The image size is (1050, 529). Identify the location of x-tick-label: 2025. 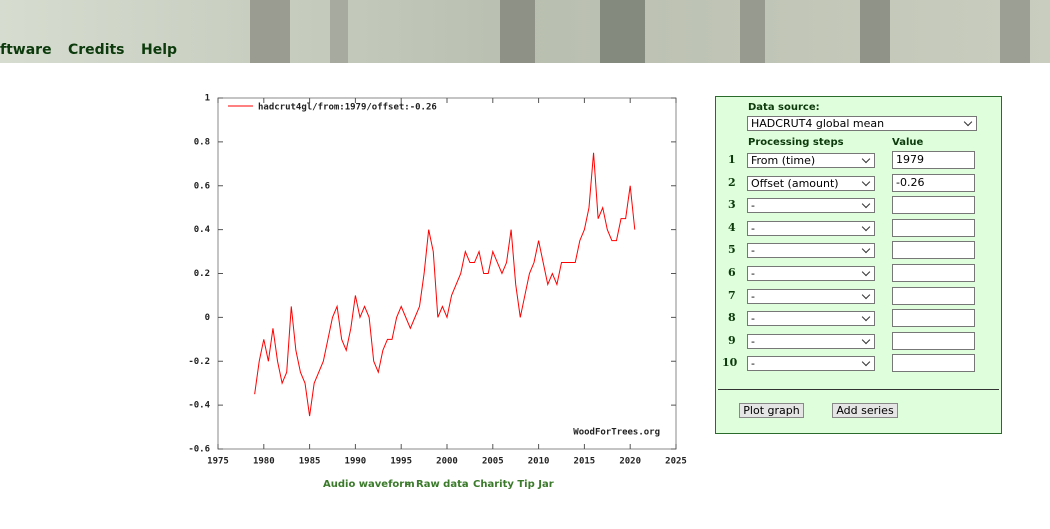
(676, 462).